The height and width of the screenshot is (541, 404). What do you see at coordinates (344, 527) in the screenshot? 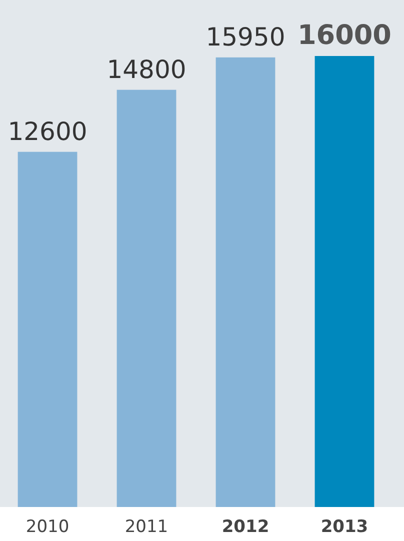
I see `x-tick-label: 2013` at bounding box center [344, 527].